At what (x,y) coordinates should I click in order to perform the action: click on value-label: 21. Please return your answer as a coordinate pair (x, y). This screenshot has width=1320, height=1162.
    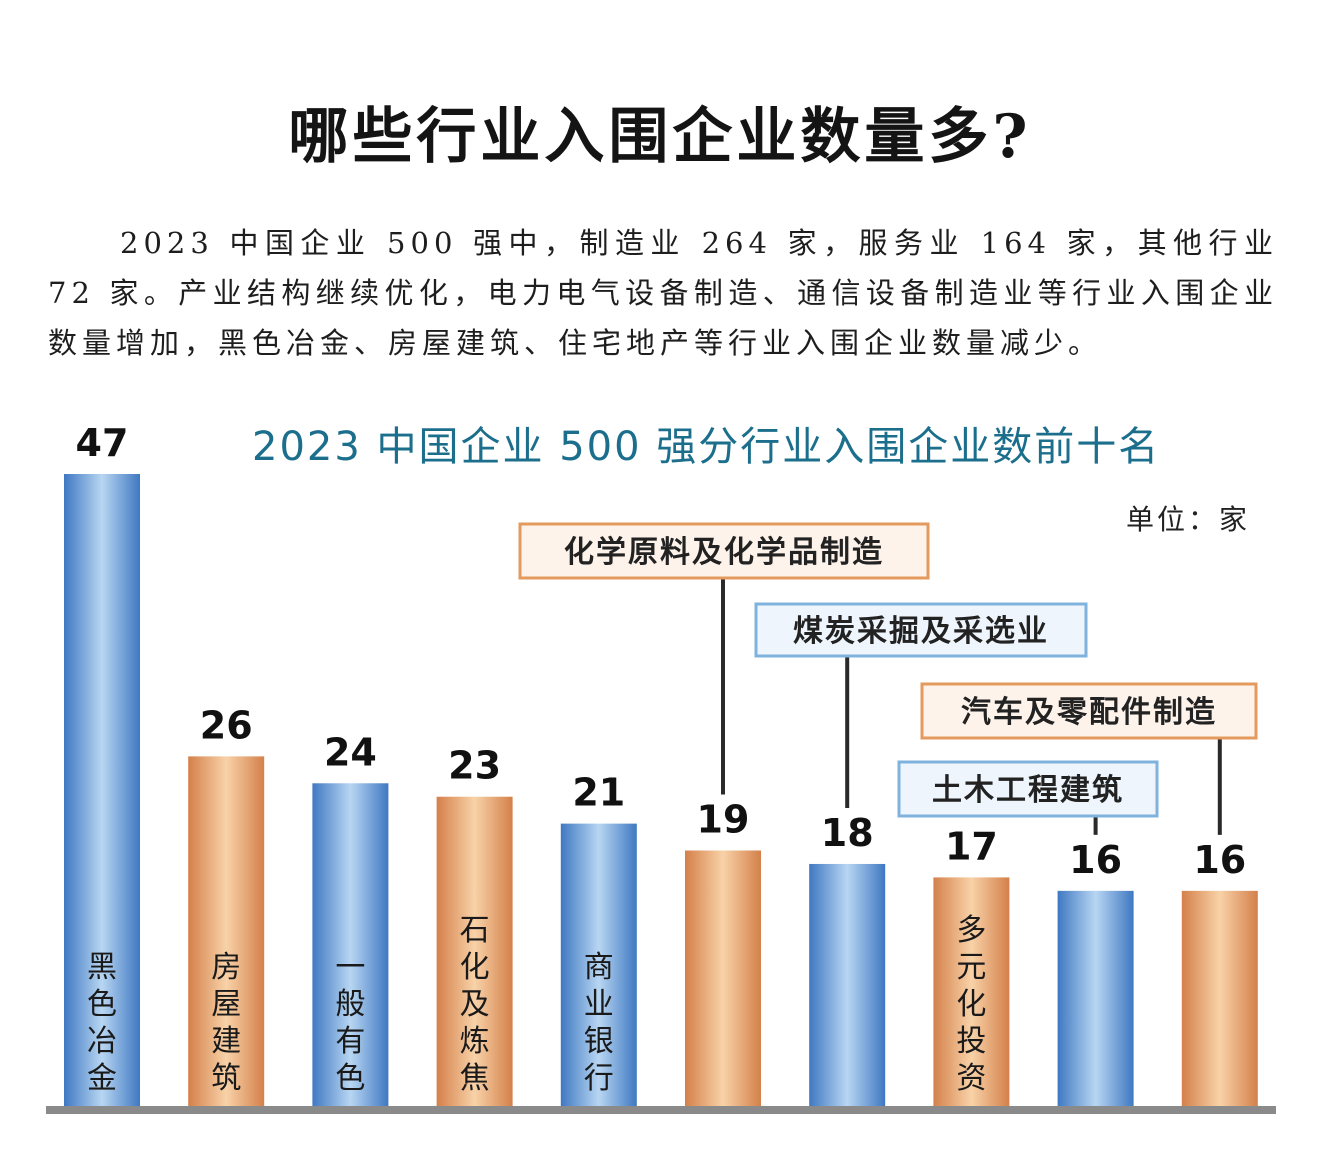
    Looking at the image, I should click on (598, 793).